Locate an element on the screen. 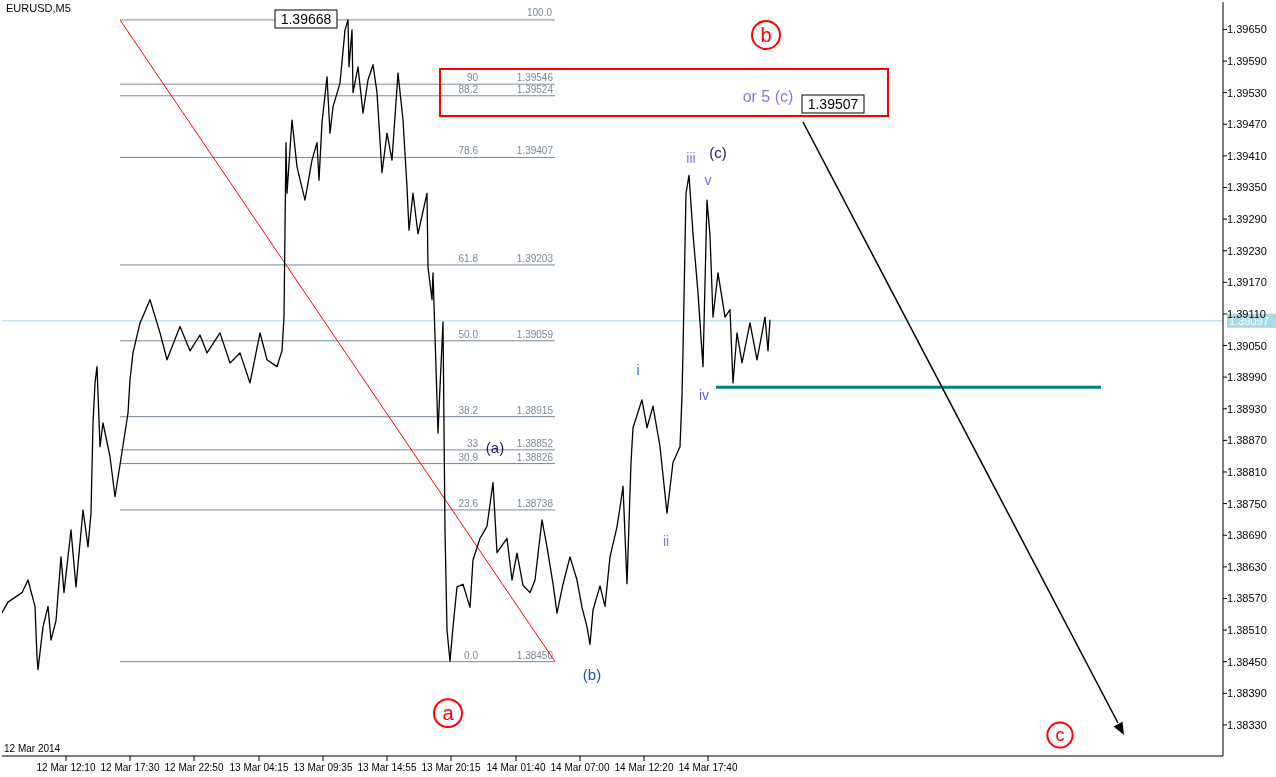 The image size is (1276, 777). y-tick-label: 1.38390 is located at coordinates (1247, 693).